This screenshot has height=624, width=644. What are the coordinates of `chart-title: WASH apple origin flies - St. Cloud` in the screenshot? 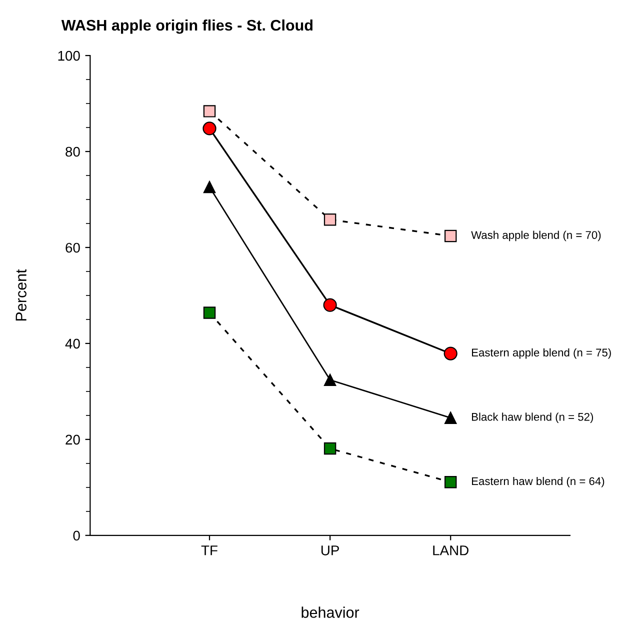 It's located at (186, 26).